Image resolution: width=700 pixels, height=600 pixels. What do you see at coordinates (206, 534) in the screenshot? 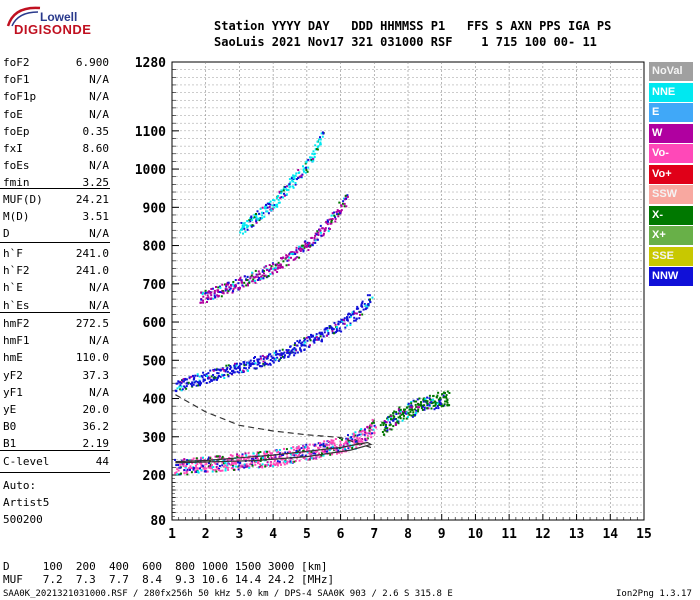
I see `x-tick-label: 2` at bounding box center [206, 534].